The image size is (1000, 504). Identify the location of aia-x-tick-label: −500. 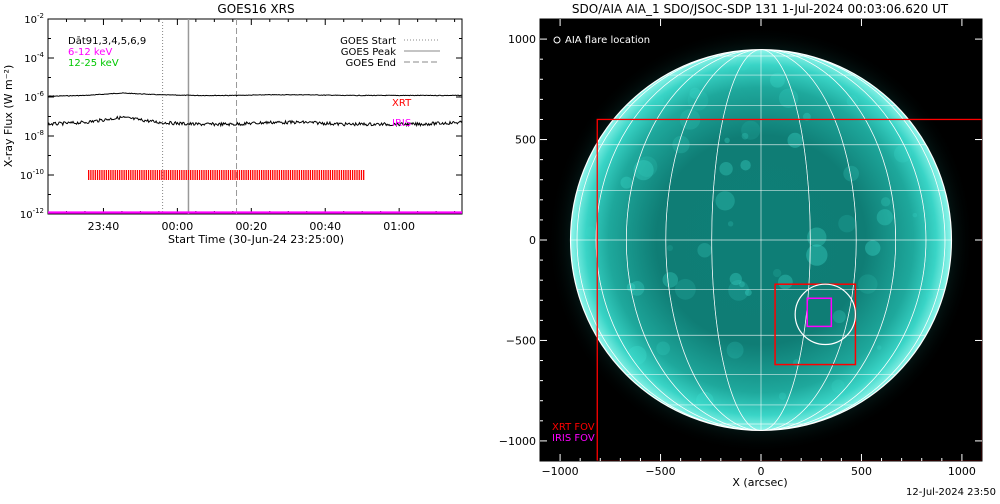
(660, 471).